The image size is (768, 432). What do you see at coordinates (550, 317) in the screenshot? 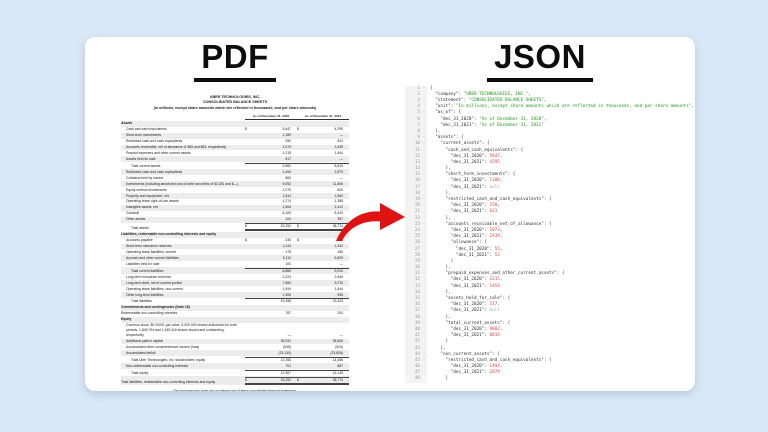
I see `code-line: 38 },` at bounding box center [550, 317].